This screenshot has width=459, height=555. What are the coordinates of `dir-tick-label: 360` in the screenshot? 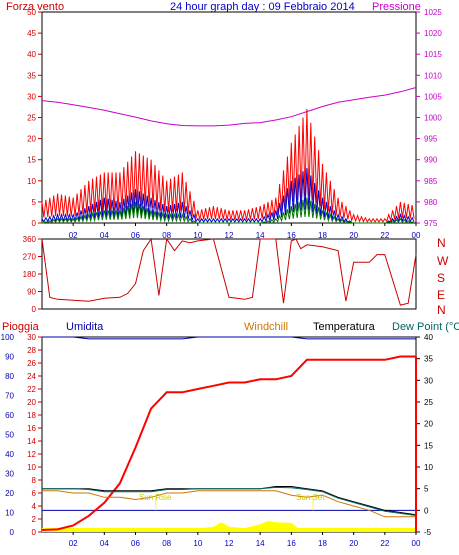 It's located at (30, 239).